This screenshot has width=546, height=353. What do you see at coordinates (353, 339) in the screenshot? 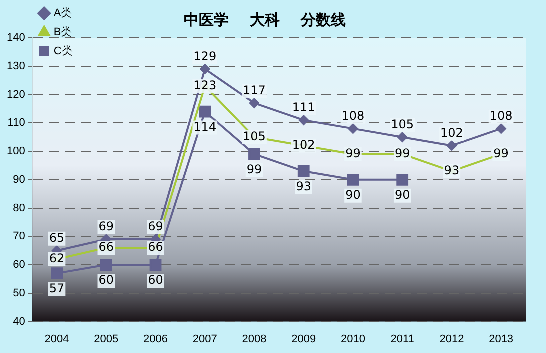
I see `x-tick-label: 2010` at bounding box center [353, 339].